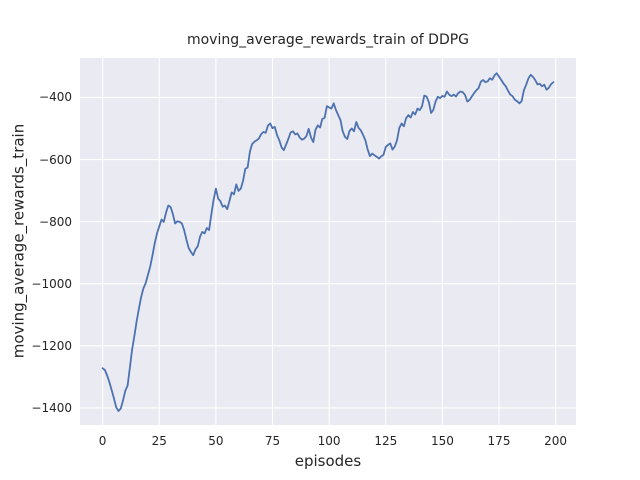 The image size is (640, 480). Describe the element at coordinates (328, 40) in the screenshot. I see `chart-title: moving_average_rewards_train of DDPG` at that location.